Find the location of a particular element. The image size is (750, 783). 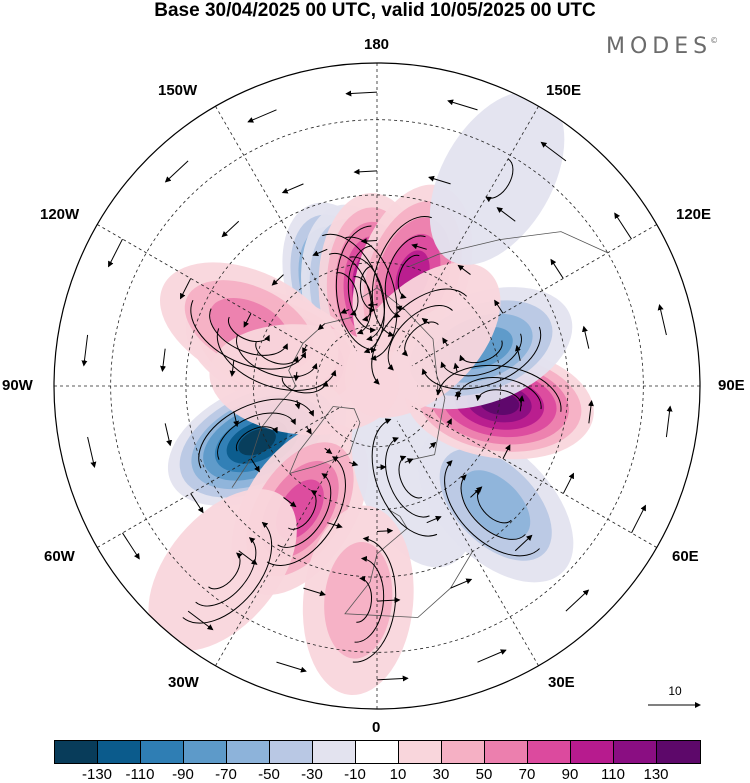

lon-label-150e: 150E is located at coordinates (564, 90).